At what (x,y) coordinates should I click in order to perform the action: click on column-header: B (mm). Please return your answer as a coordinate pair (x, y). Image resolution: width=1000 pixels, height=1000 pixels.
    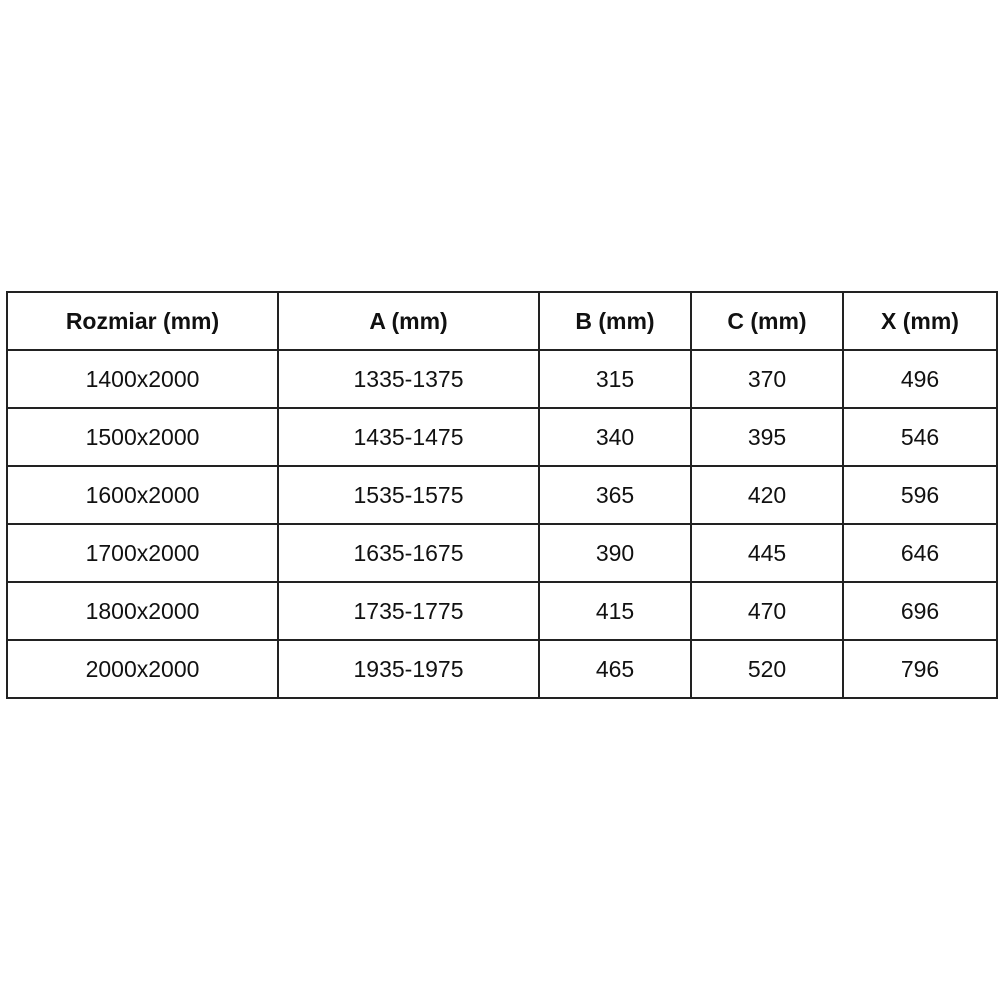
    Looking at the image, I should click on (615, 321).